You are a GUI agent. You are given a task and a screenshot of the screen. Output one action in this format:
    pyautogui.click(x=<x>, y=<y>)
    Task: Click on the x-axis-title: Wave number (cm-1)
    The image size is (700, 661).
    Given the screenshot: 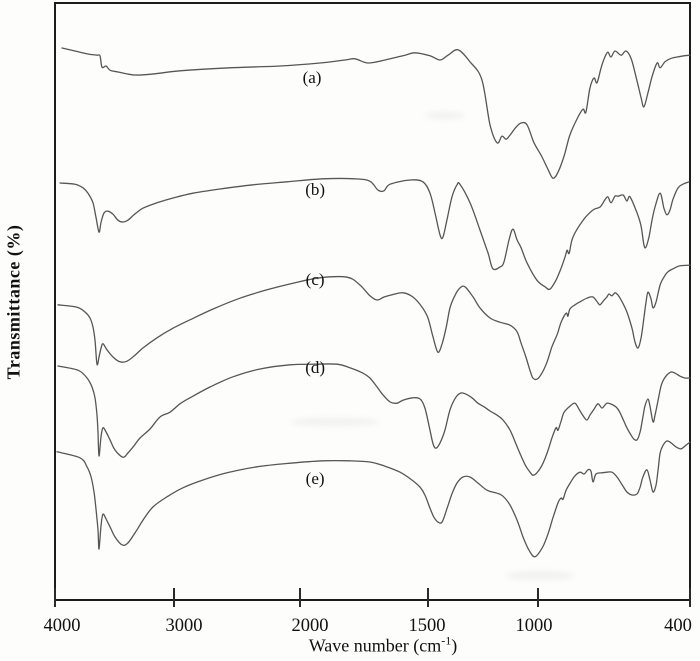 What is the action you would take?
    pyautogui.click(x=383, y=645)
    